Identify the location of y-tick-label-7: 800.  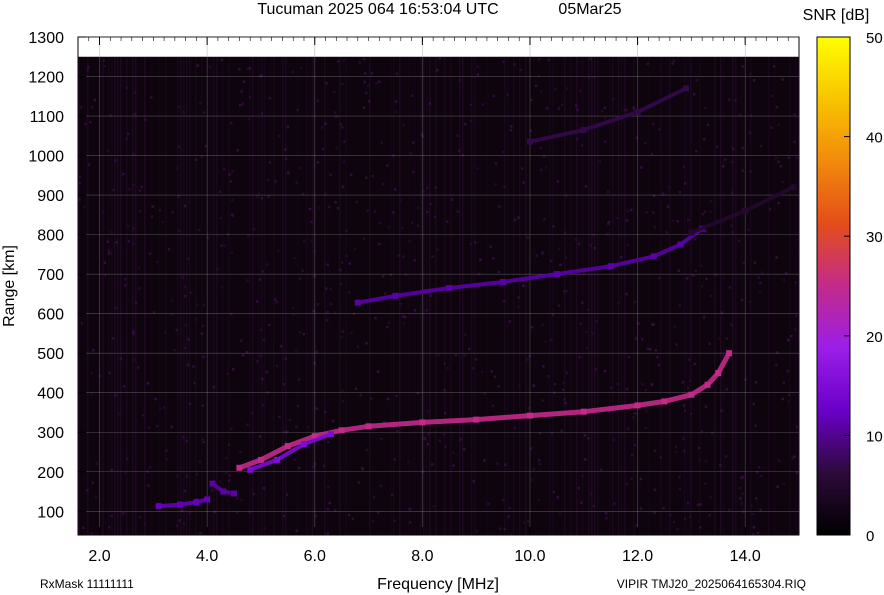
(50, 236).